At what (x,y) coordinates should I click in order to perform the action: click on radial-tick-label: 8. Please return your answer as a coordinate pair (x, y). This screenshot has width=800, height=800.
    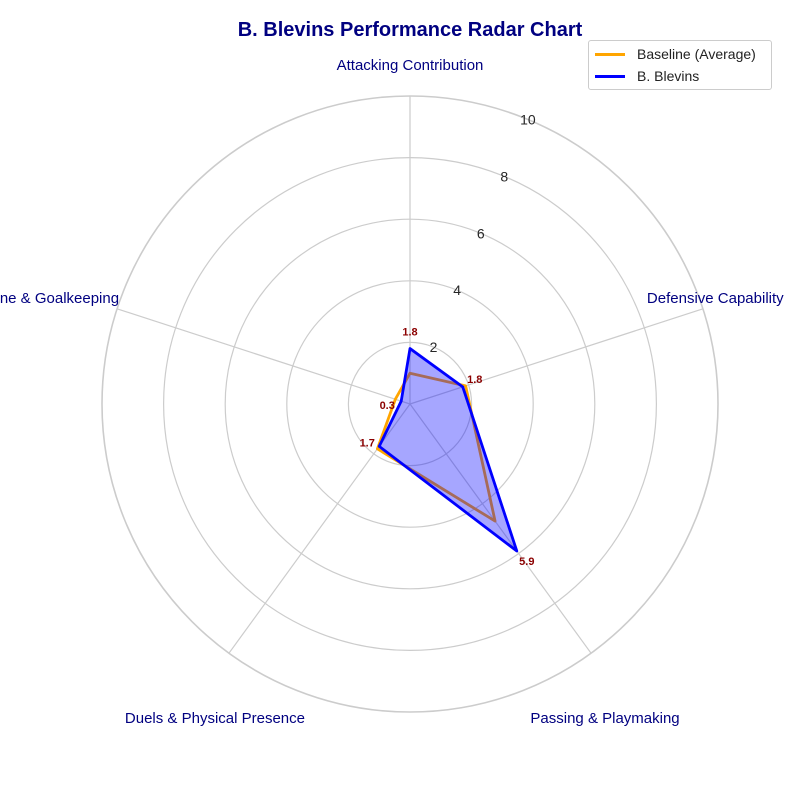
    Looking at the image, I should click on (504, 176).